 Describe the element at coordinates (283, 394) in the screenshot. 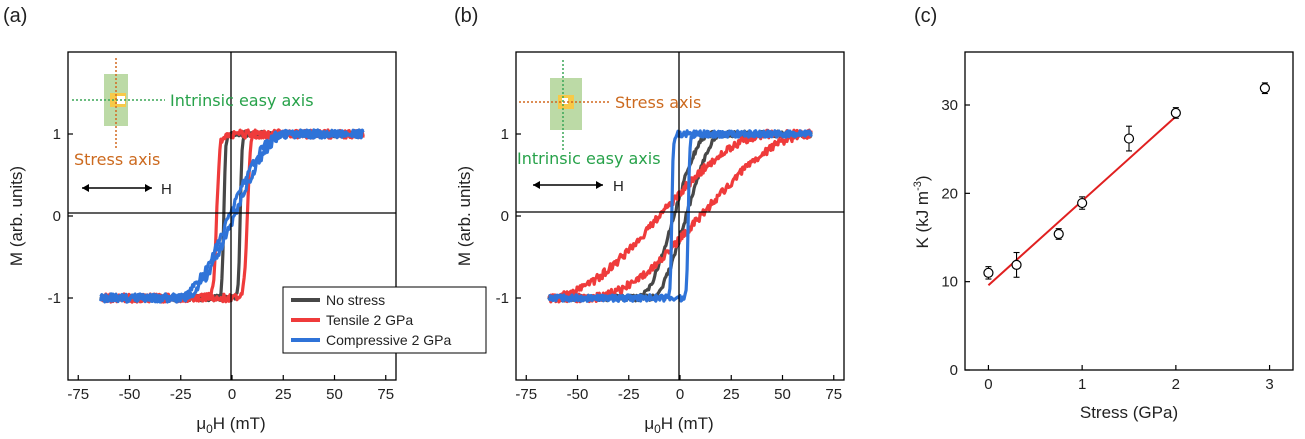

I see `panel-a-x-tick-label: 25` at that location.